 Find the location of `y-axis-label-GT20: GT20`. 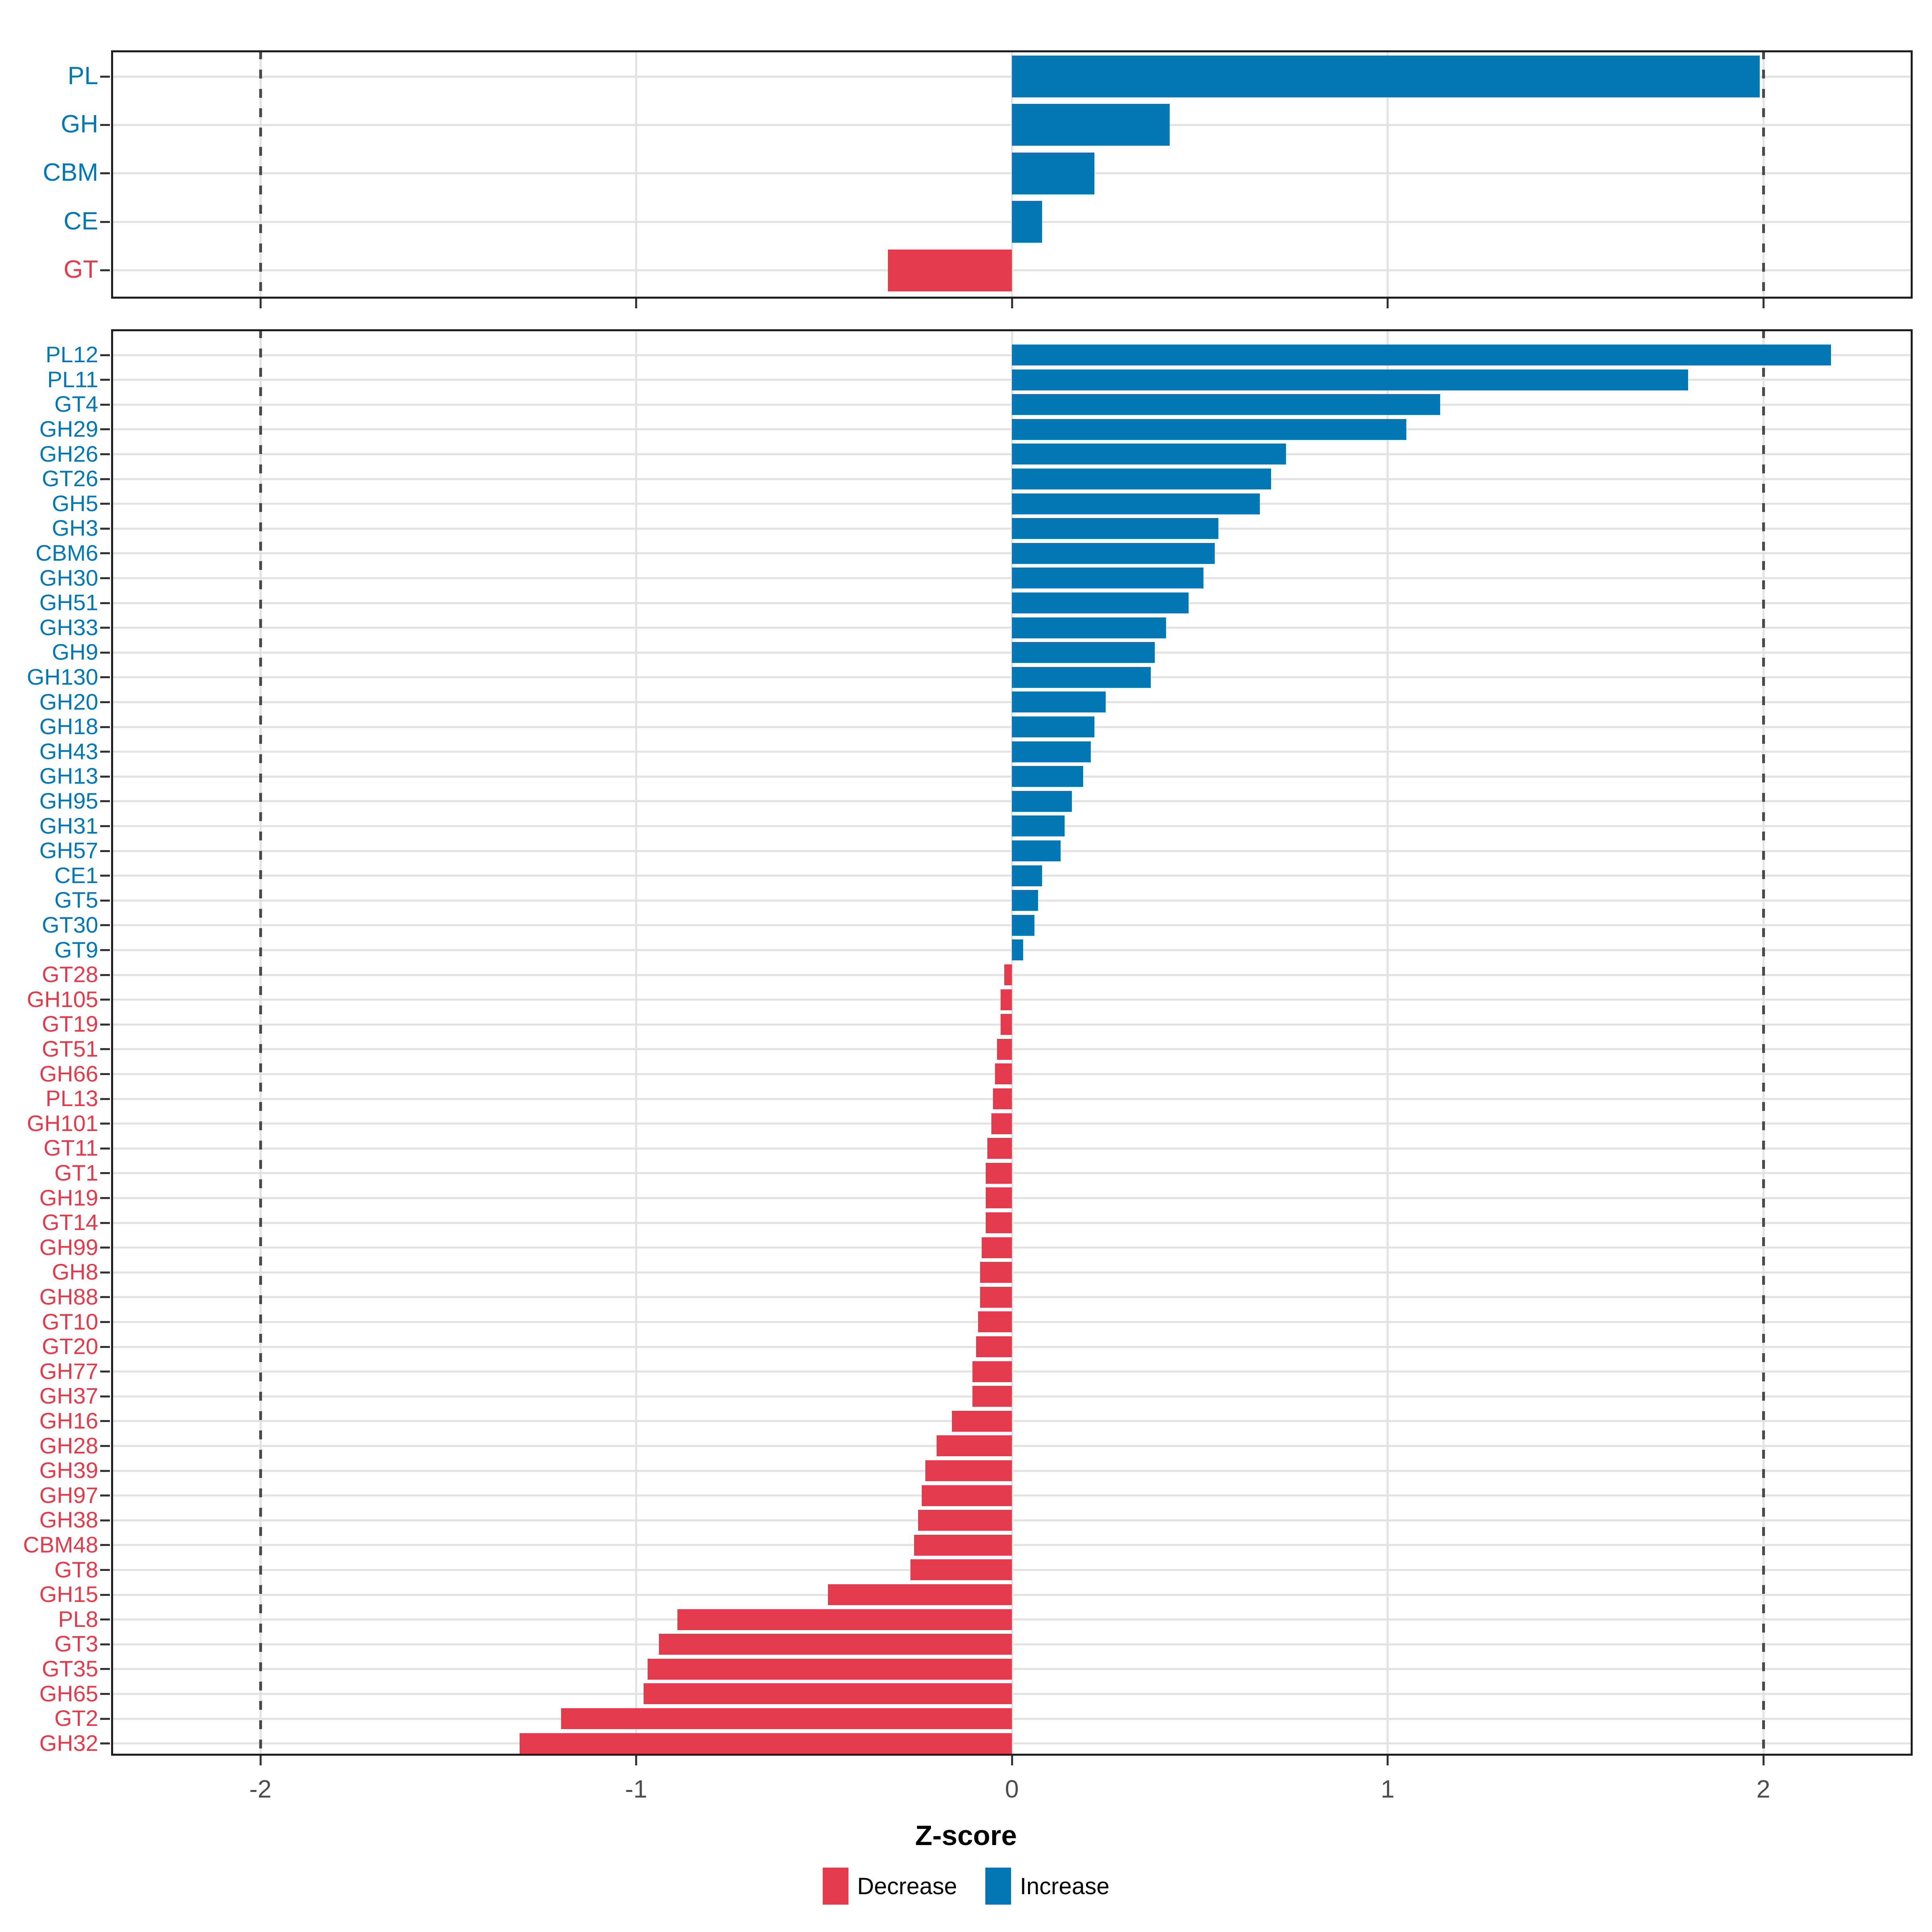

y-axis-label-GT20: GT20 is located at coordinates (69, 1346).